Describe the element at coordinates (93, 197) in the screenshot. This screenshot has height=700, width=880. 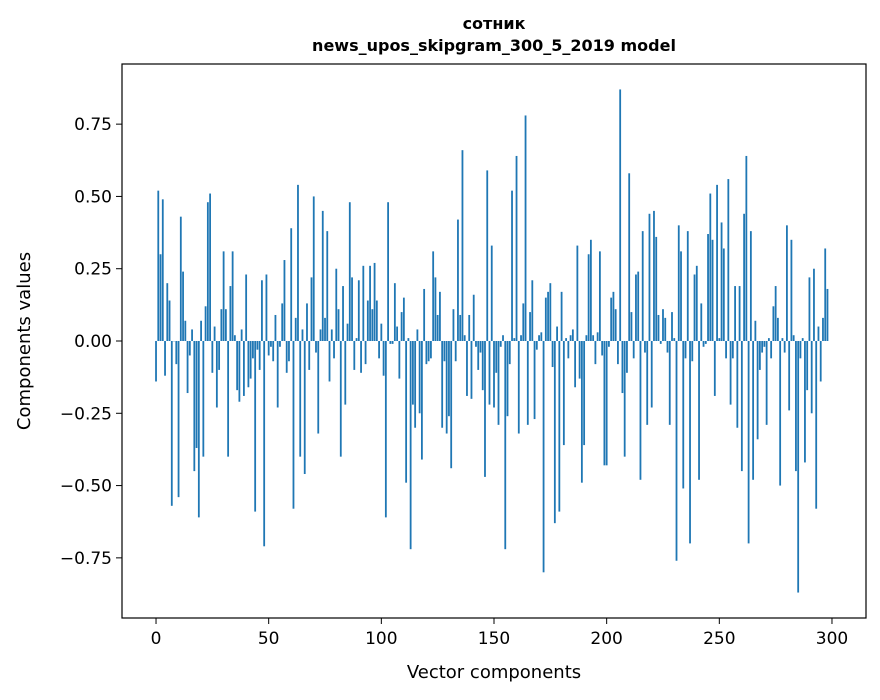
I see `y-tick-label: 0.50` at that location.